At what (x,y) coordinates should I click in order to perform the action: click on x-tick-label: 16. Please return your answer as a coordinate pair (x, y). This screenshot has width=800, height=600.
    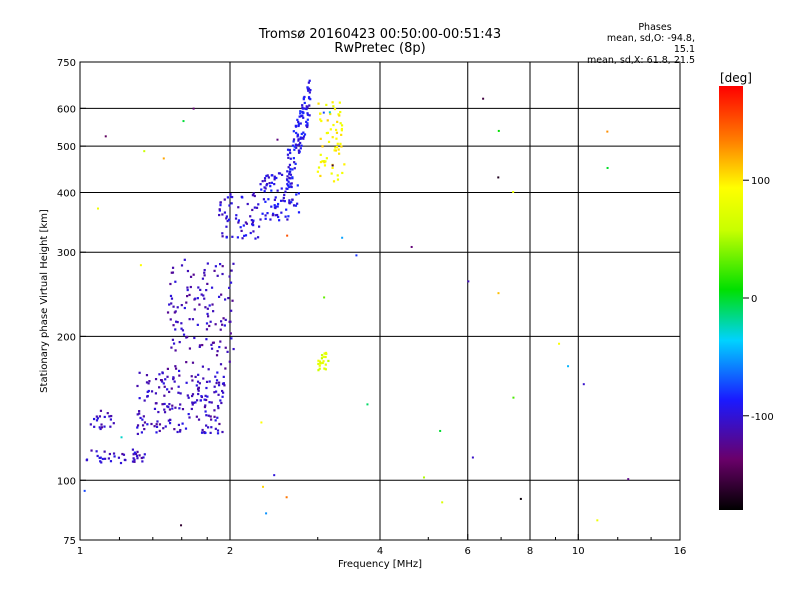
    Looking at the image, I should click on (680, 551).